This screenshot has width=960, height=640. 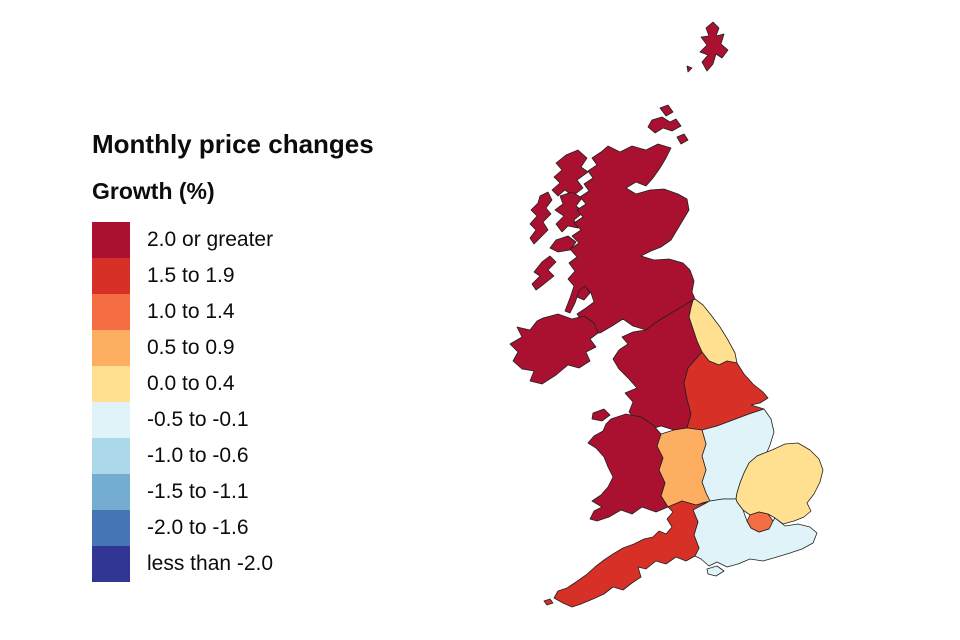 I want to click on legend-item: -1.0 to -0.6, so click(x=182, y=456).